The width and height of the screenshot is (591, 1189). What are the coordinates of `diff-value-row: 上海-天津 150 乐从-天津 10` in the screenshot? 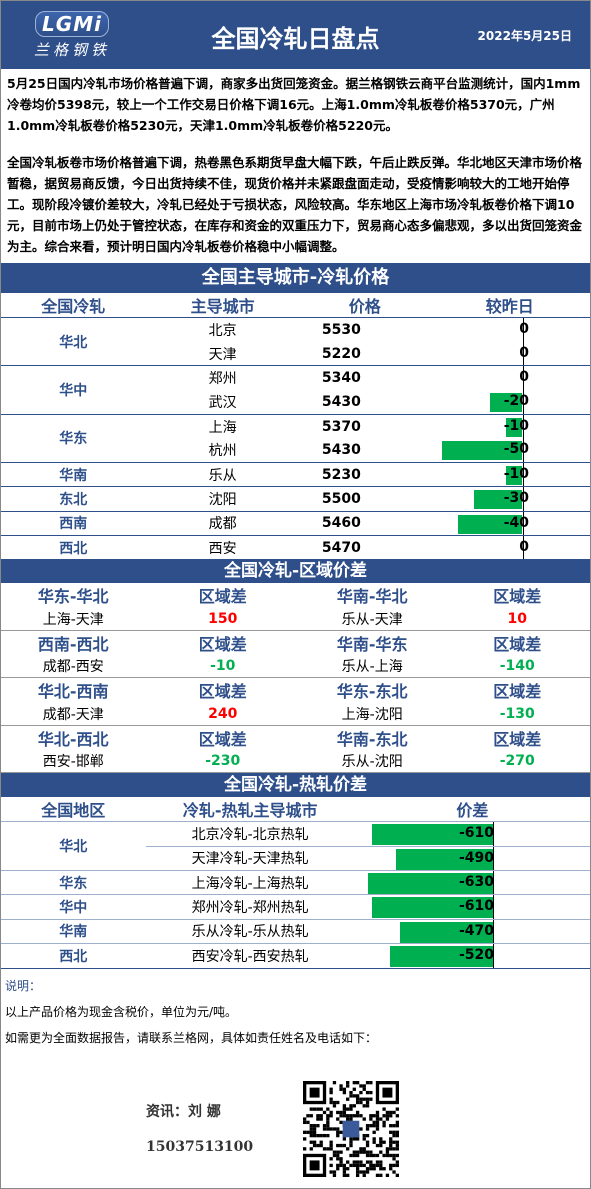 It's located at (295, 619).